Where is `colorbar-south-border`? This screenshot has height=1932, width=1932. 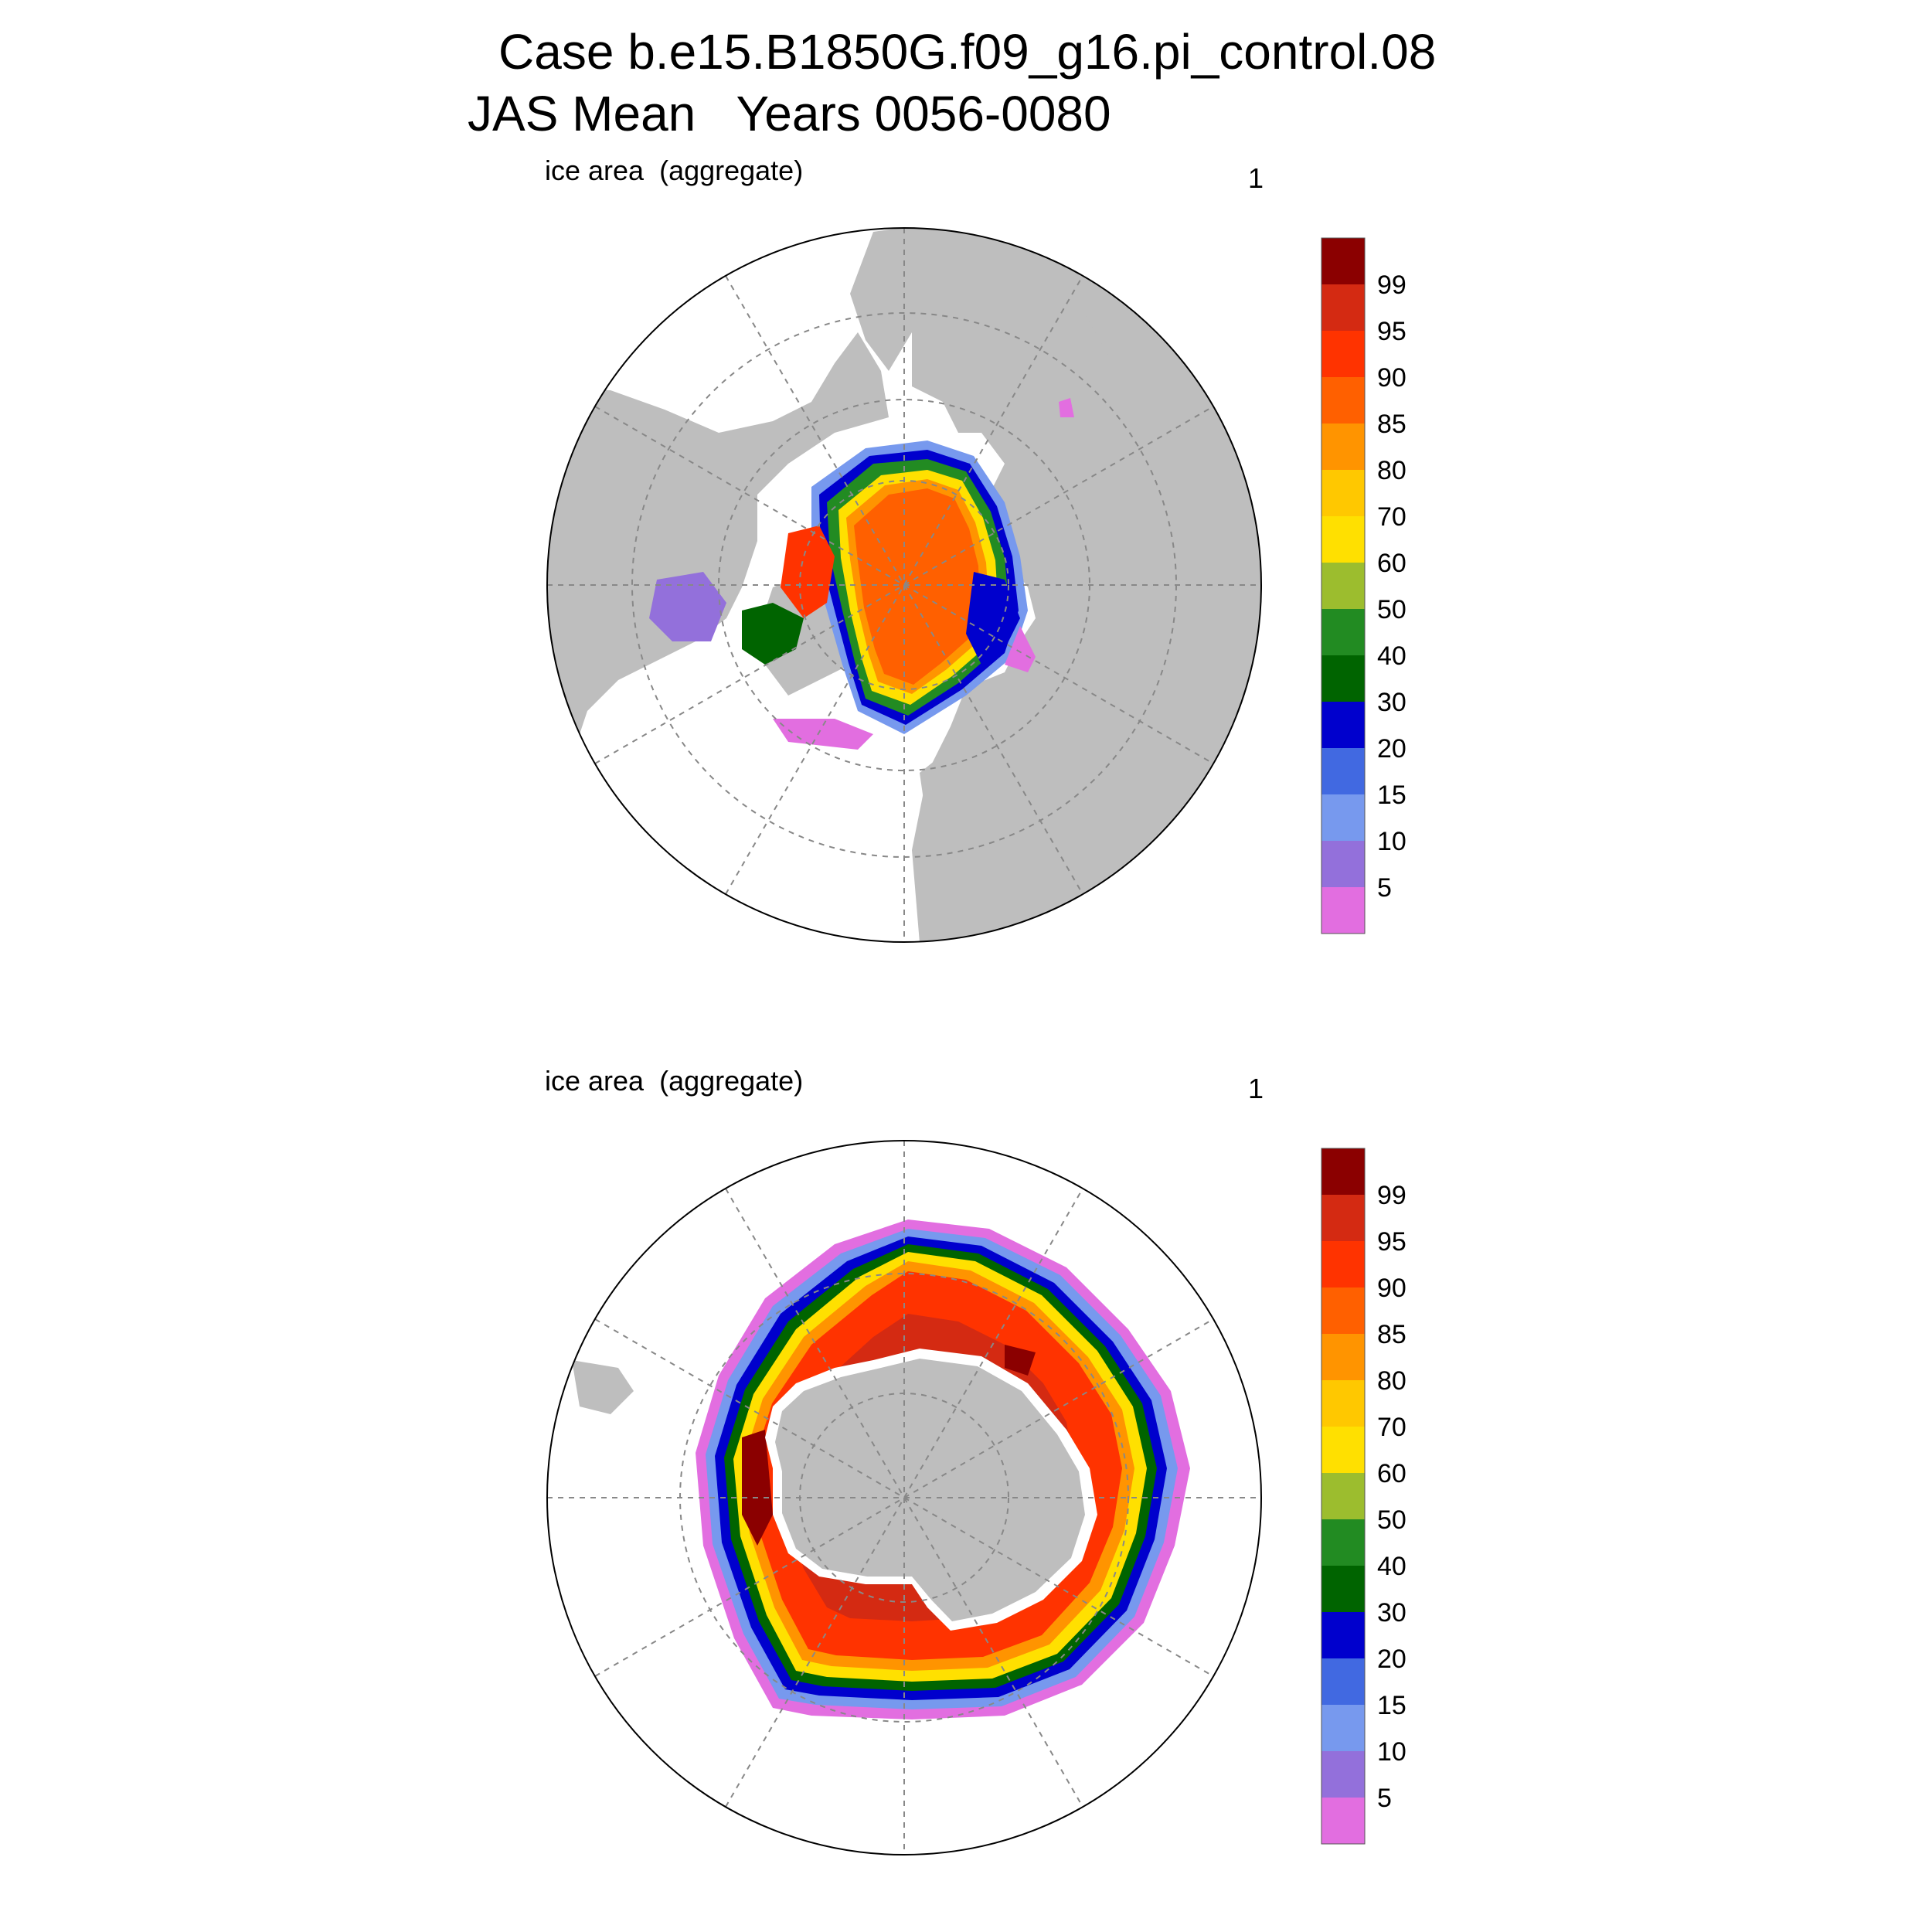 colorbar-south-border is located at coordinates (1343, 1497).